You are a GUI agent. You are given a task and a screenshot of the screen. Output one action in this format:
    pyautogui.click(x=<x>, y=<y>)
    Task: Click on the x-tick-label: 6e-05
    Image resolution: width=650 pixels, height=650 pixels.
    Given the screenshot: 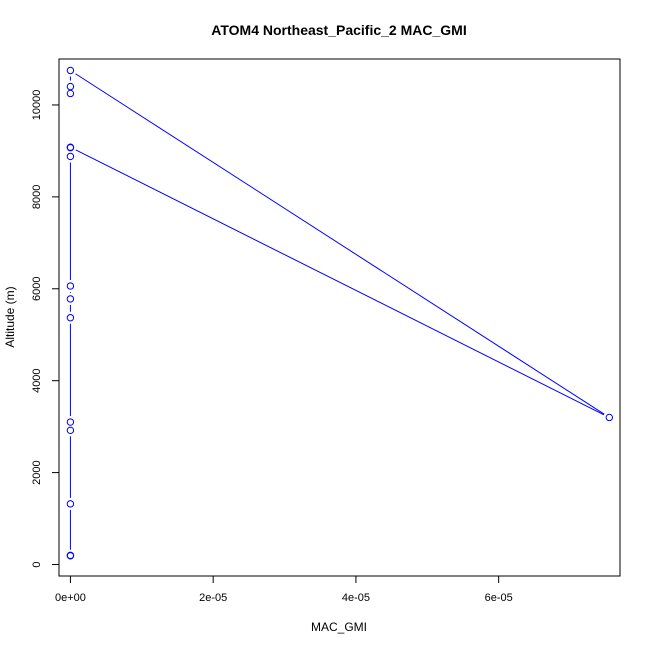 What is the action you would take?
    pyautogui.click(x=499, y=598)
    